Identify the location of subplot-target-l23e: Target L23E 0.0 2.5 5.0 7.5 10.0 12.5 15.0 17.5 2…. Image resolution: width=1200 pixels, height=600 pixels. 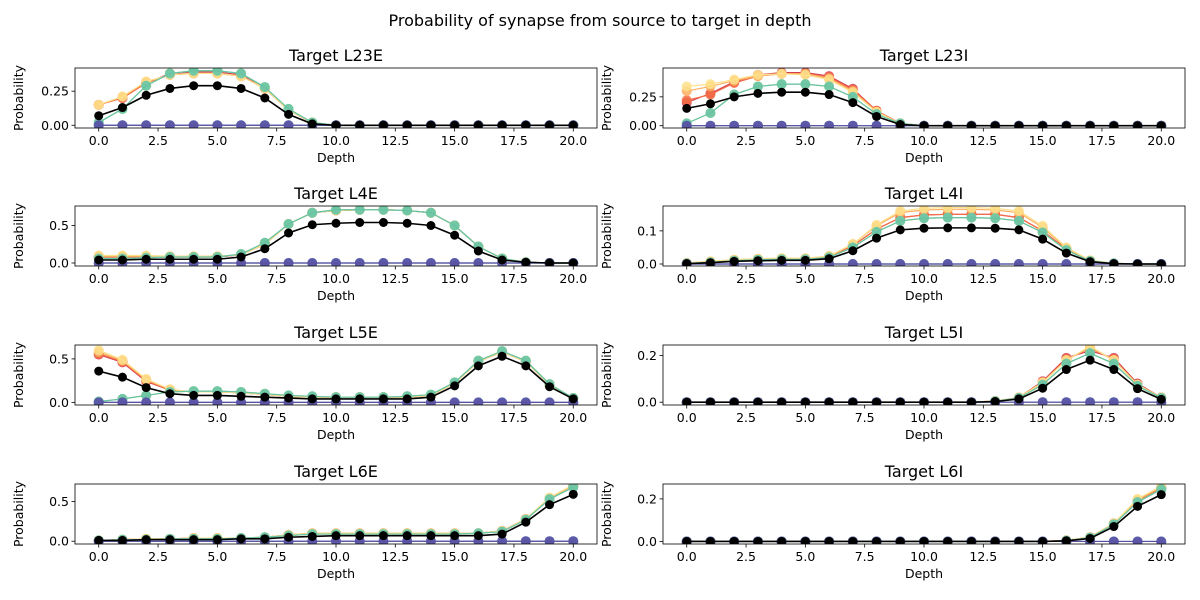
(304, 105).